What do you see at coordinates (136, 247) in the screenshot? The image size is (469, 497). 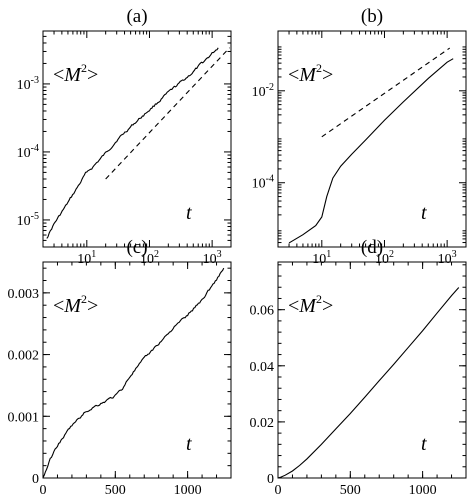 I see `panel-label: (c)` at bounding box center [136, 247].